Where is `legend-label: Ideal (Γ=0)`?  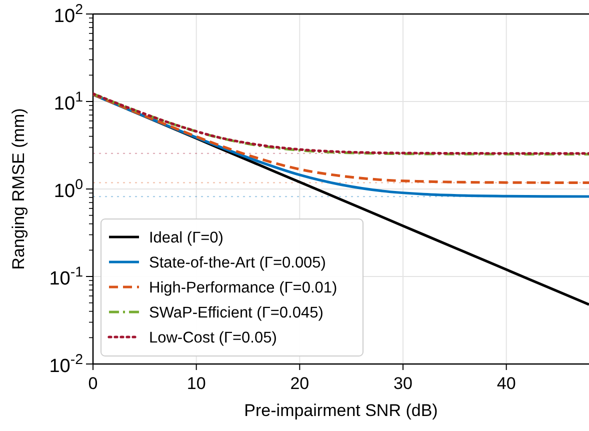 legend-label: Ideal (Γ=0) is located at coordinates (186, 238).